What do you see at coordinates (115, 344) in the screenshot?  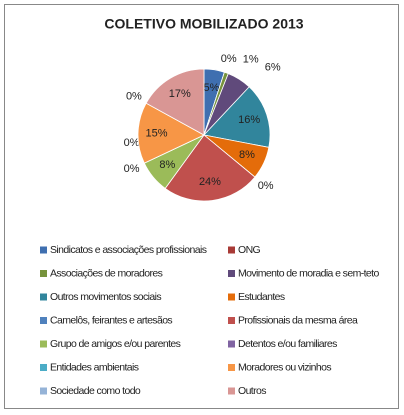 I see `legend-label: Grupo de amigos e/ou parentes` at bounding box center [115, 344].